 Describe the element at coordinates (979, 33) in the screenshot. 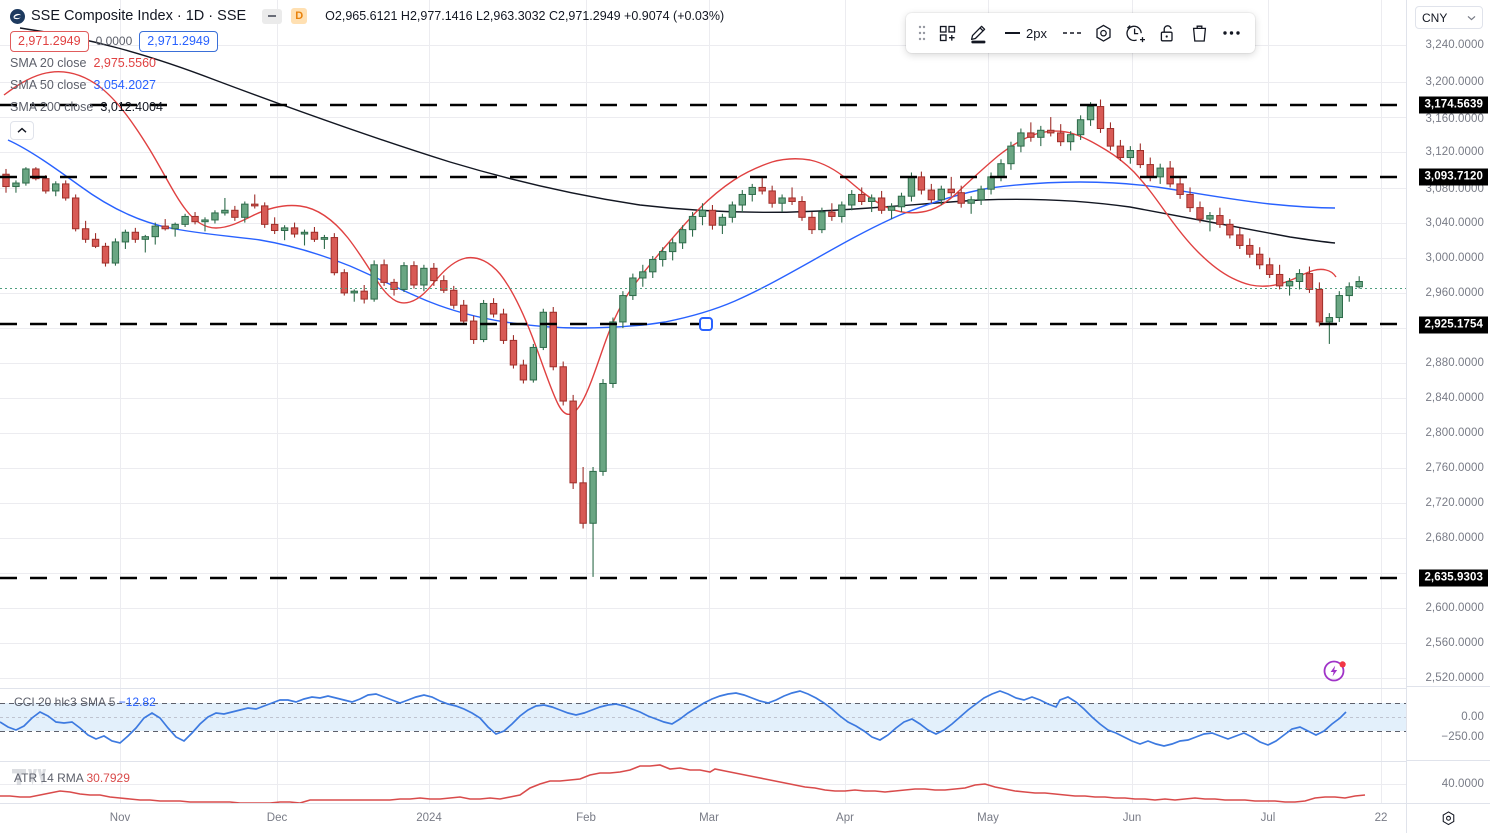

I see `pencil-color-icon` at that location.